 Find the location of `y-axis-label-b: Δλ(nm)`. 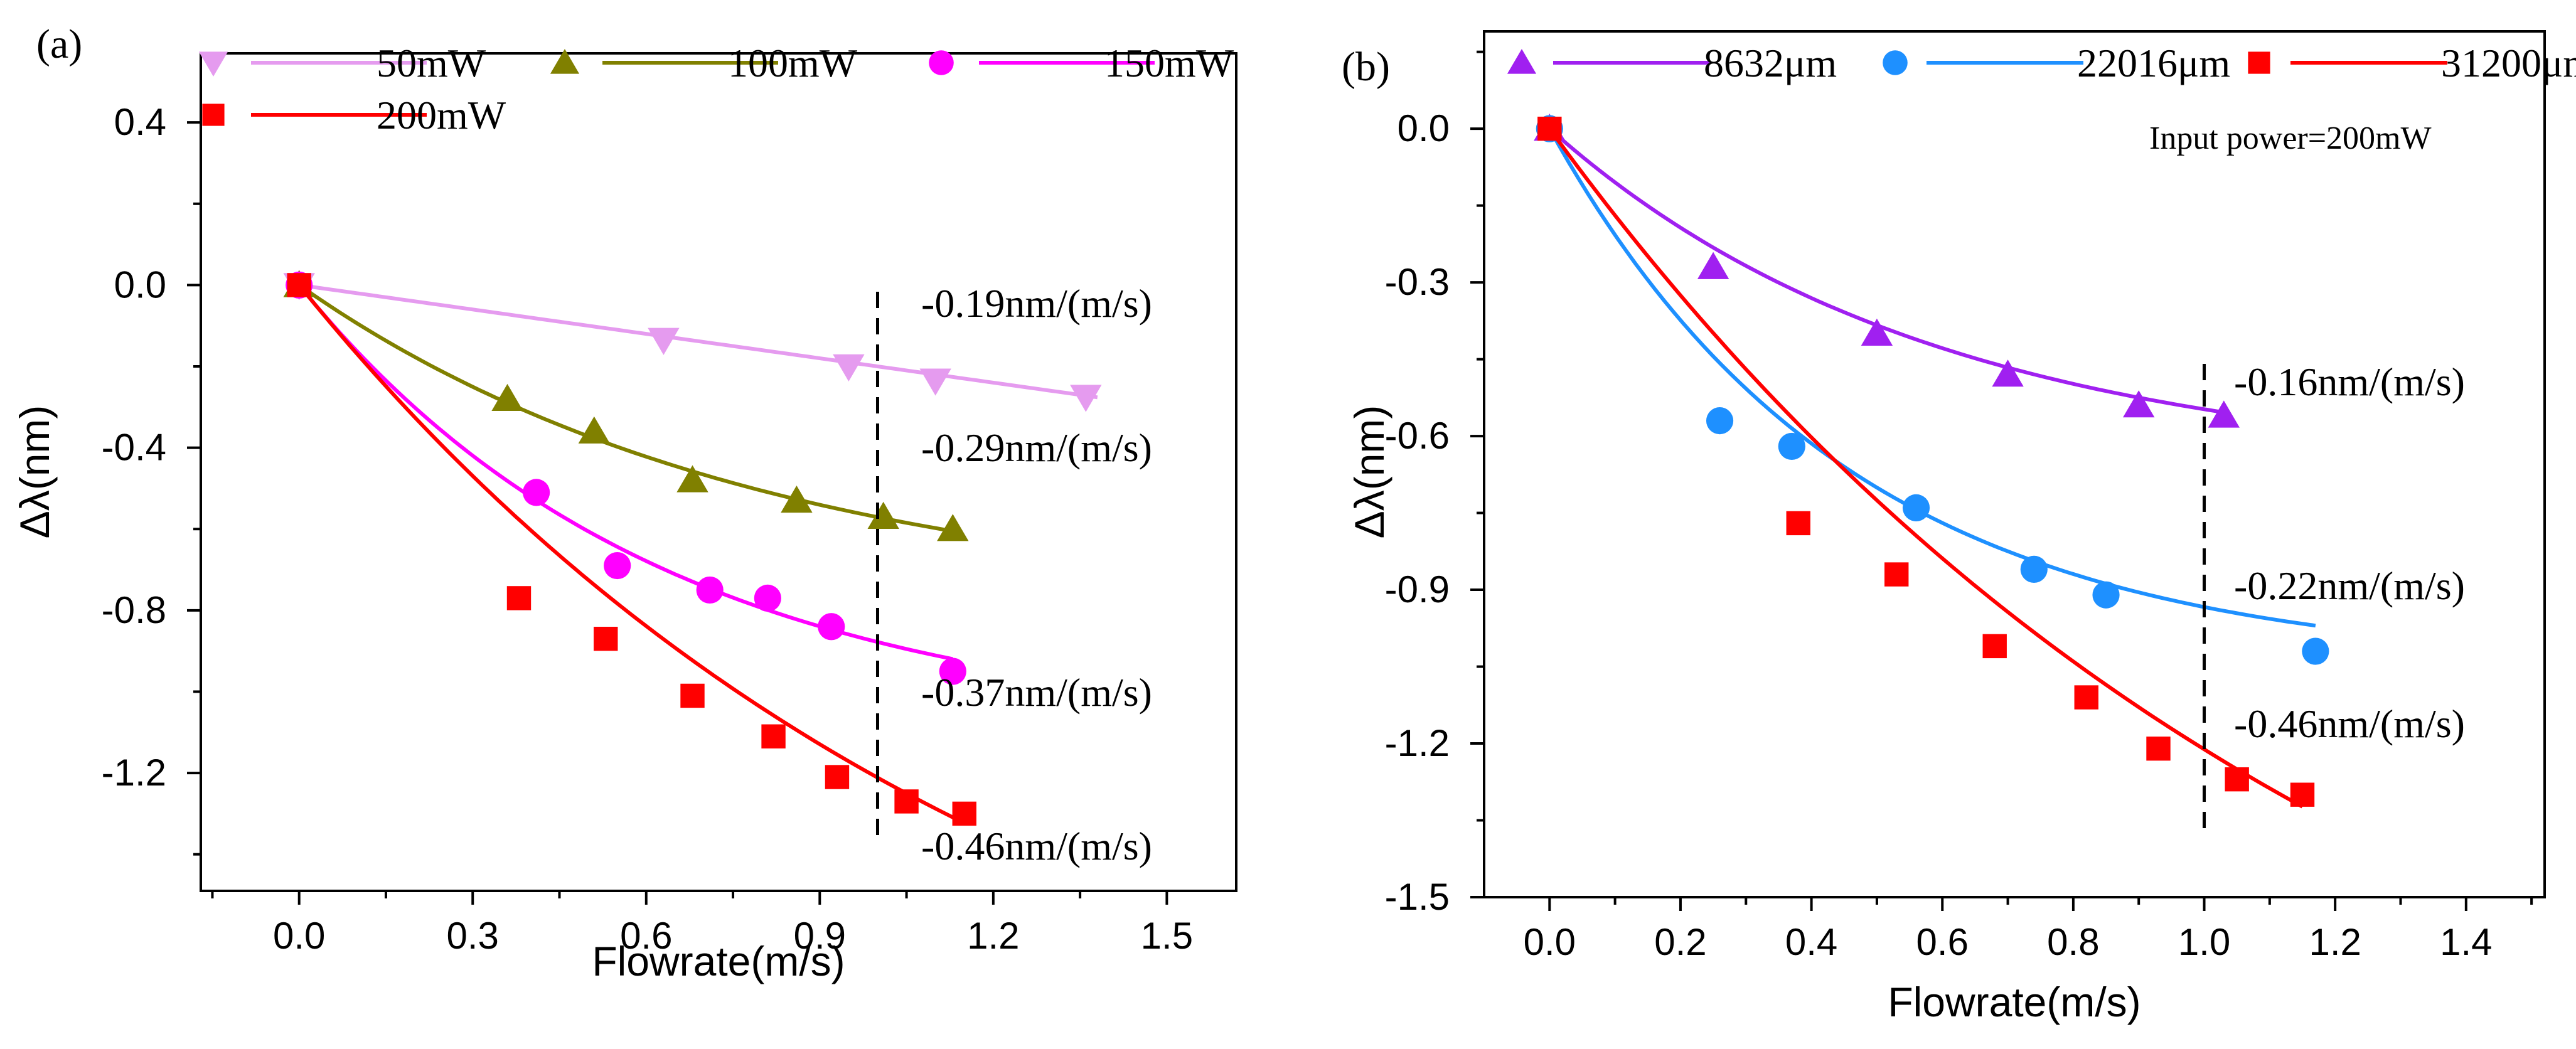

y-axis-label-b: Δλ(nm) is located at coordinates (1369, 472).